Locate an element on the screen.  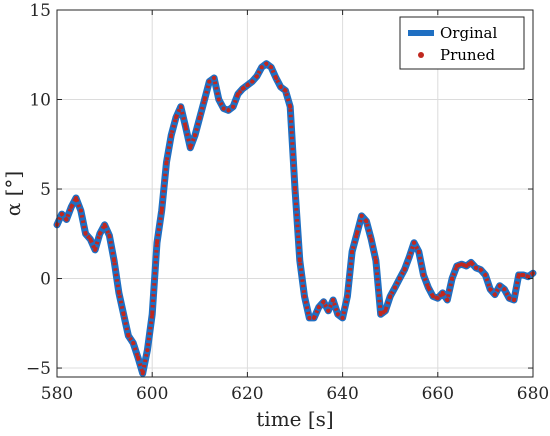
x-tick-label: 660 is located at coordinates (438, 394).